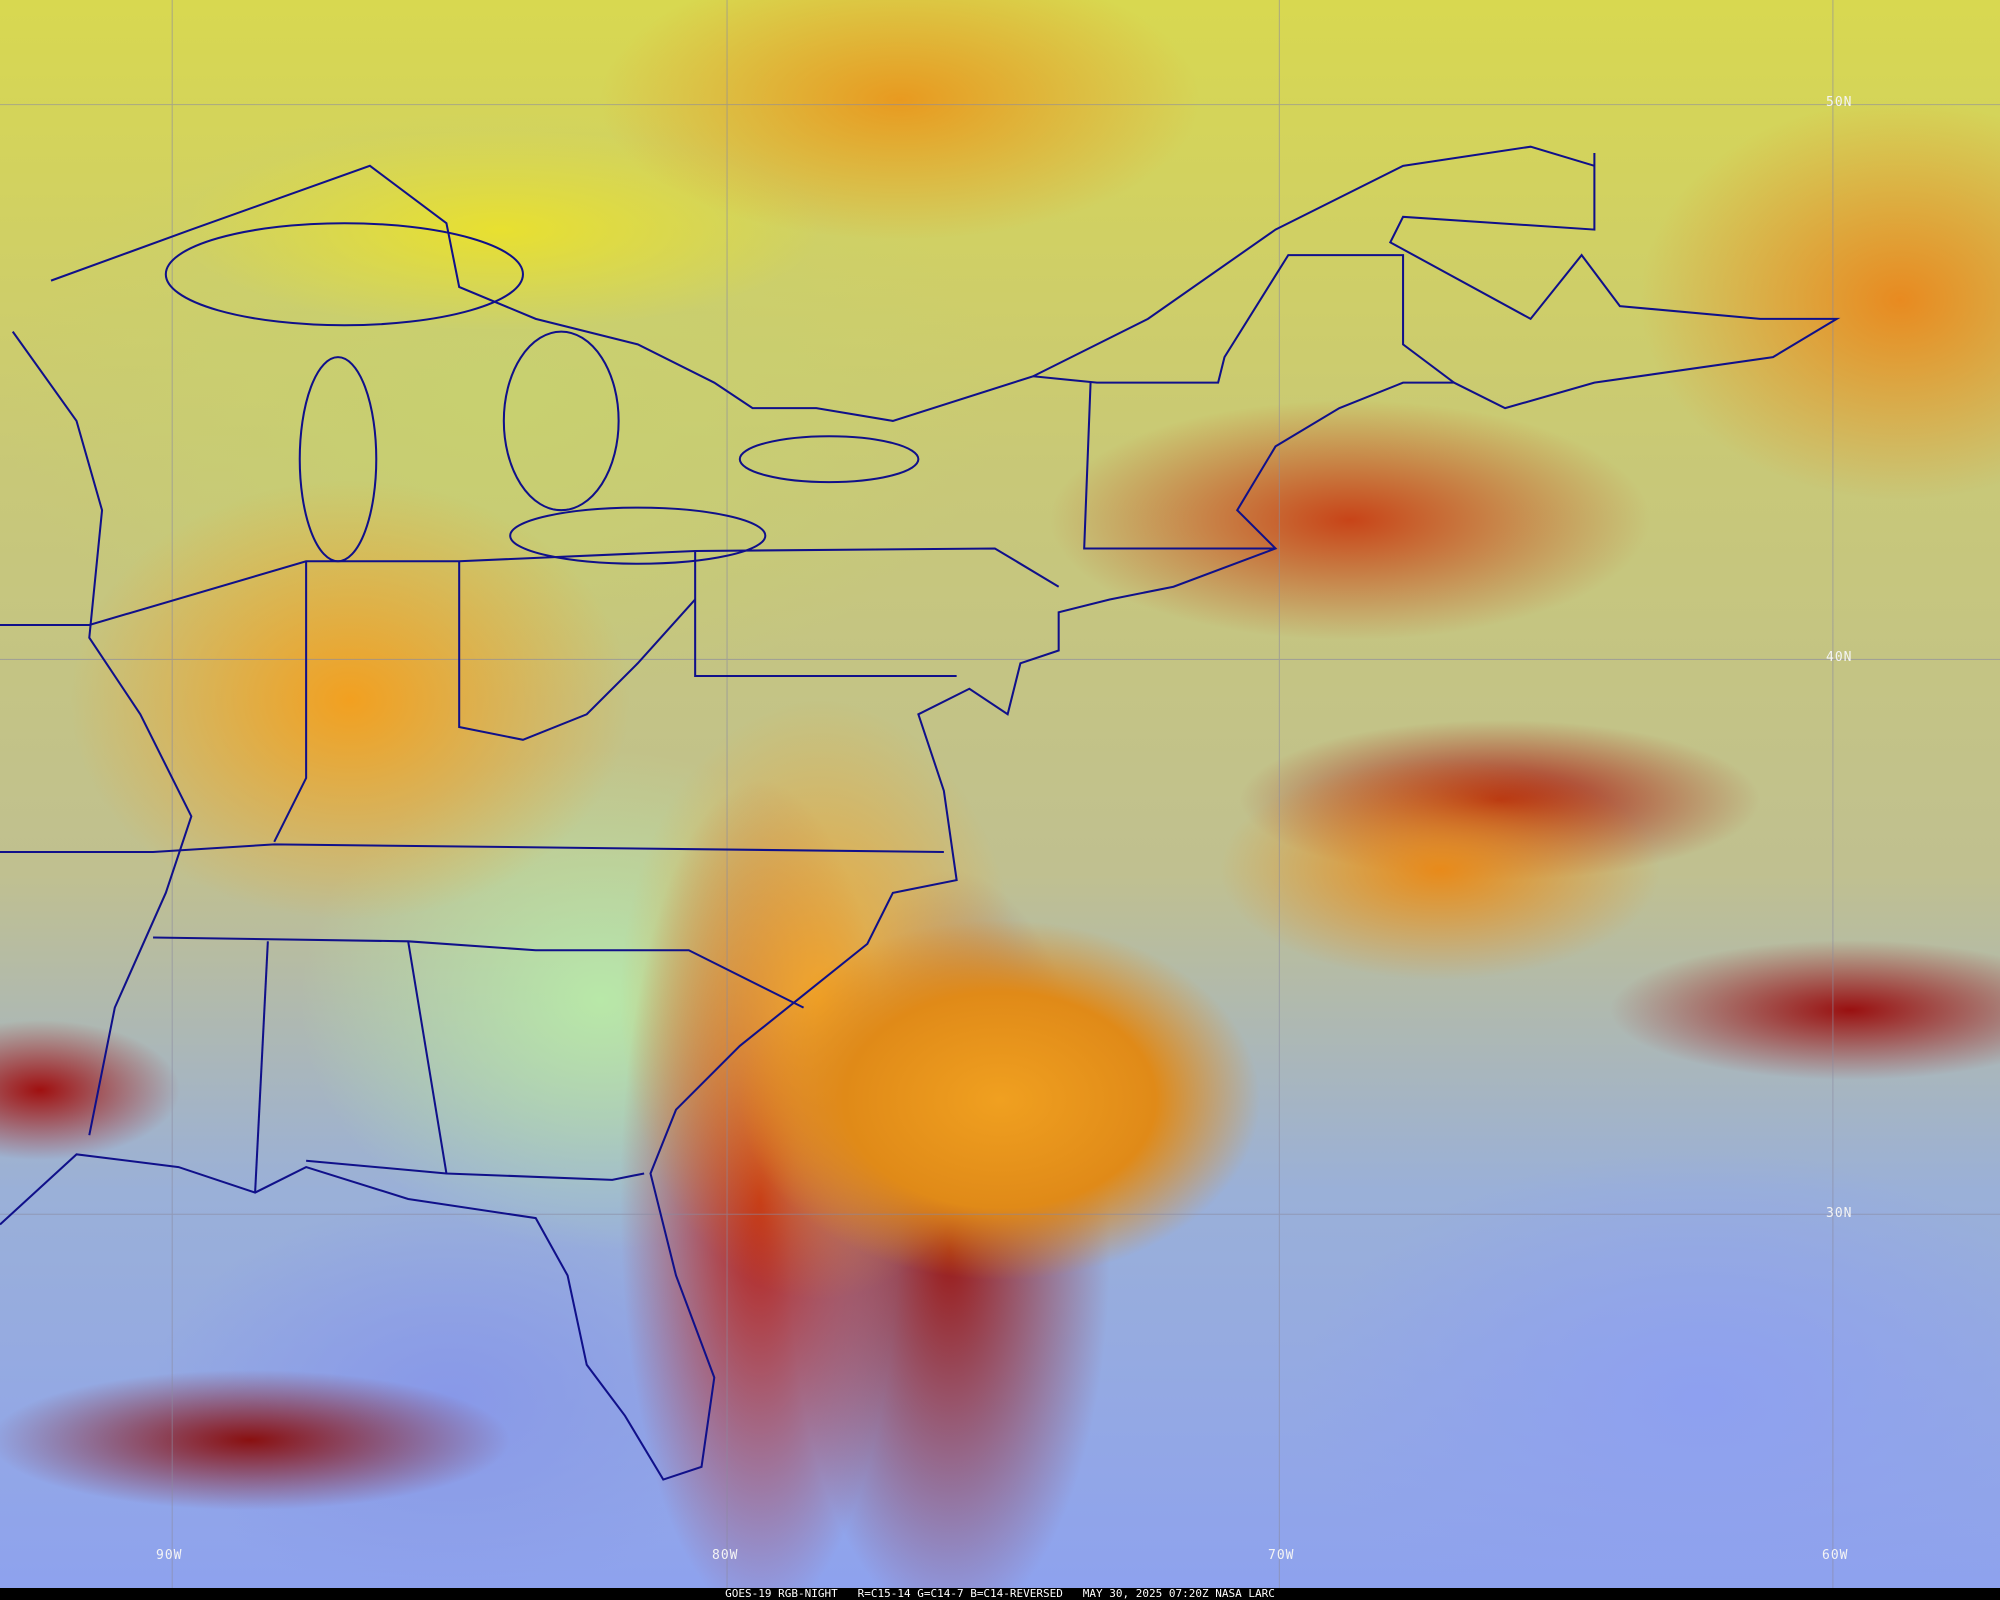  I want to click on state-line-sc-ga, so click(479, 972).